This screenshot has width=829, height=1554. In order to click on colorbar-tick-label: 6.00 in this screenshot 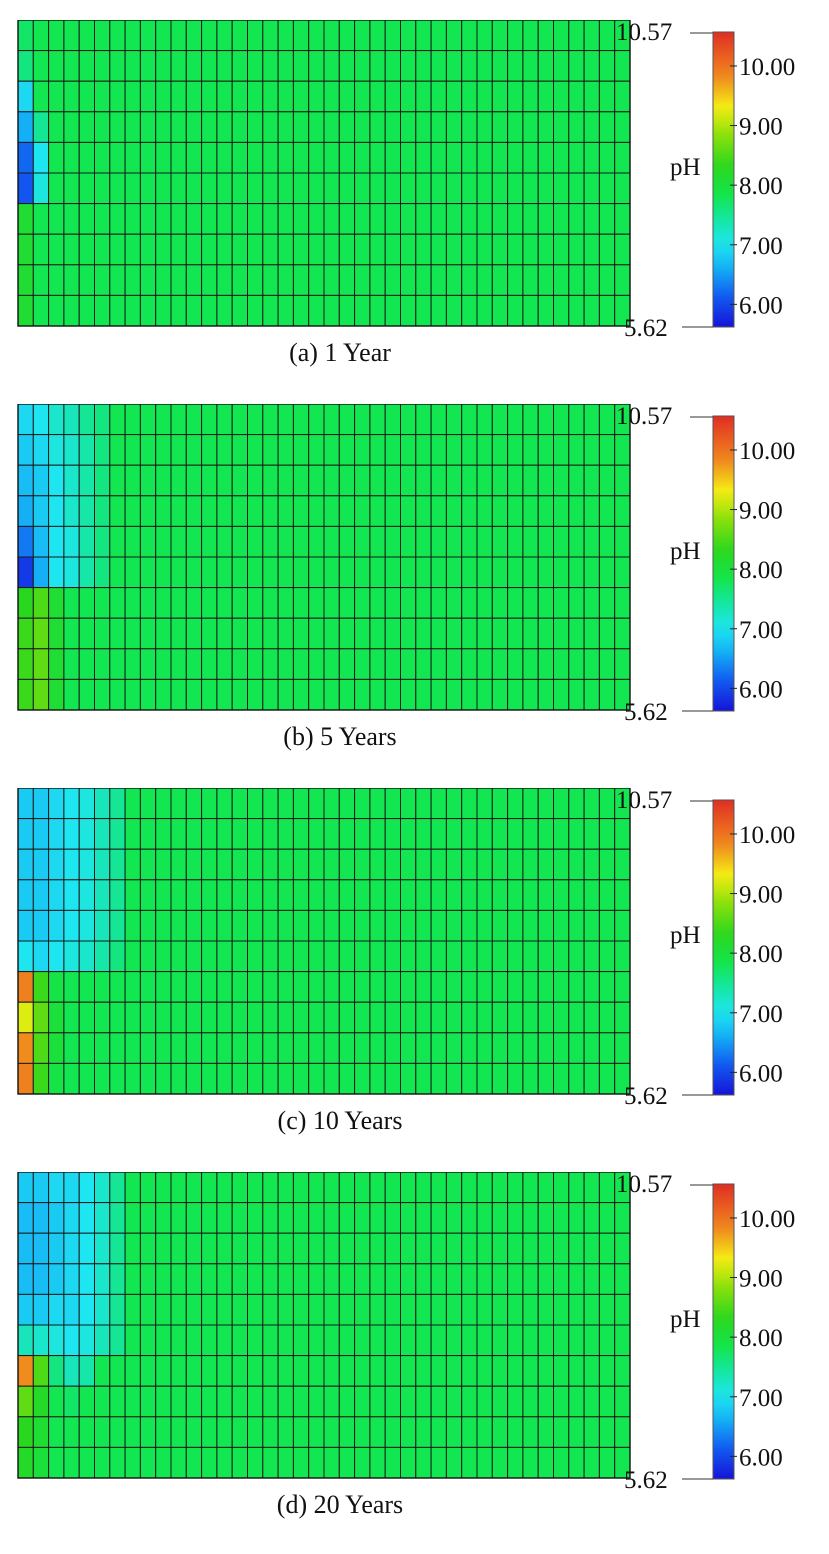, I will do `click(761, 1457)`.